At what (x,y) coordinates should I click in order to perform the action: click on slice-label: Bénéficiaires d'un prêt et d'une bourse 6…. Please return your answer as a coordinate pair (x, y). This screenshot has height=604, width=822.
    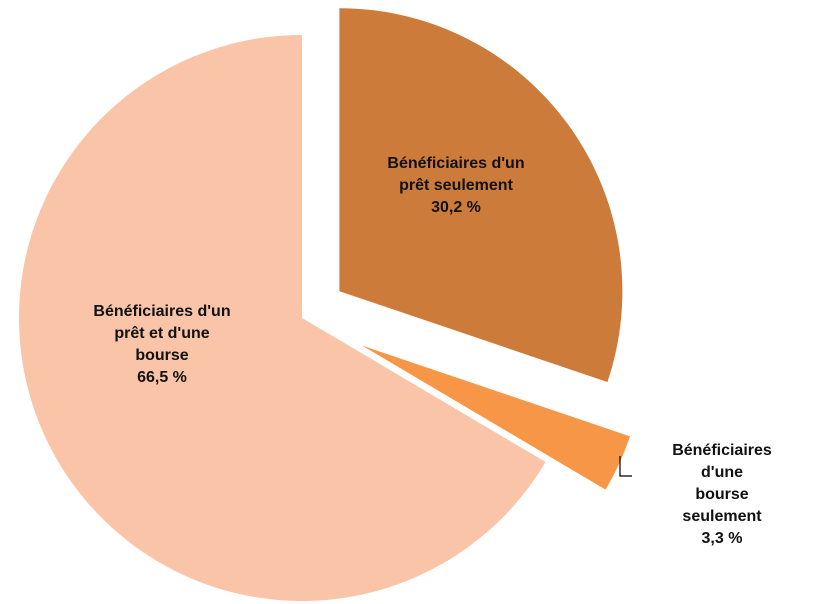
    Looking at the image, I should click on (161, 345).